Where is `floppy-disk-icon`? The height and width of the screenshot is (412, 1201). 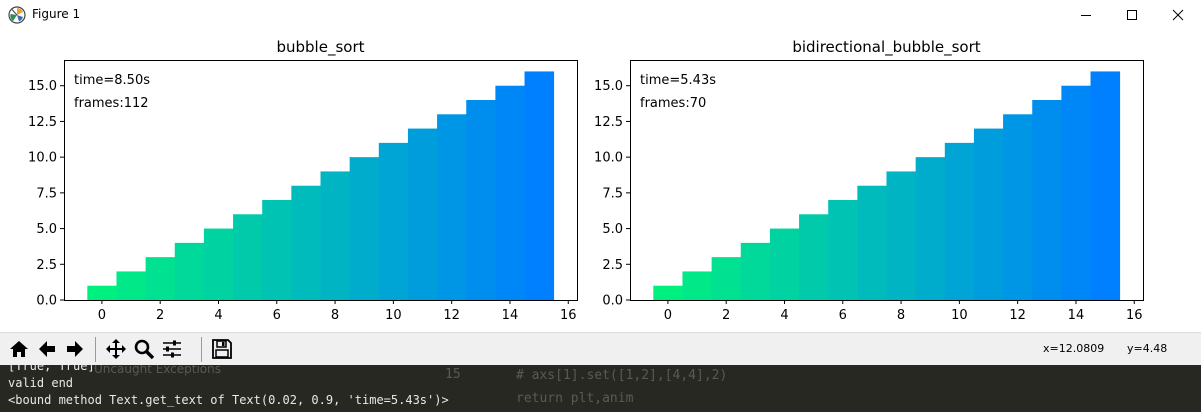
floppy-disk-icon is located at coordinates (222, 349).